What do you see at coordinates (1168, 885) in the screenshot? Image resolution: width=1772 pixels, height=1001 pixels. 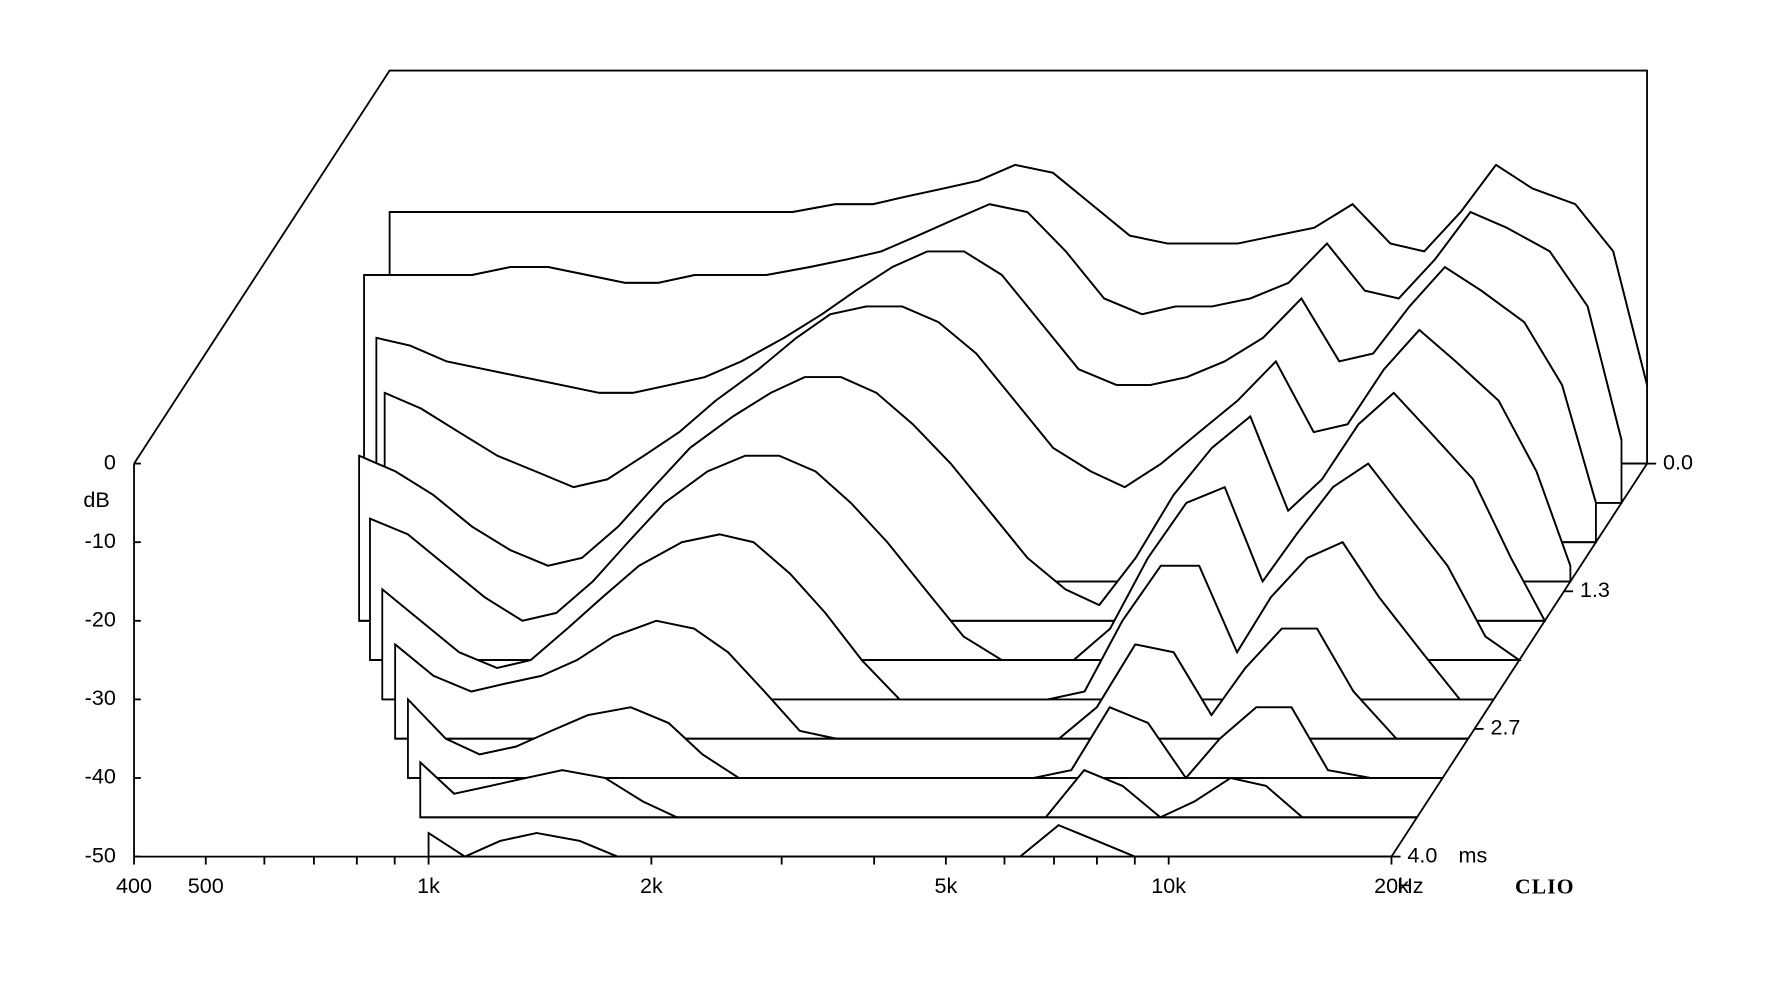 I see `x-tick-label: 10k` at bounding box center [1168, 885].